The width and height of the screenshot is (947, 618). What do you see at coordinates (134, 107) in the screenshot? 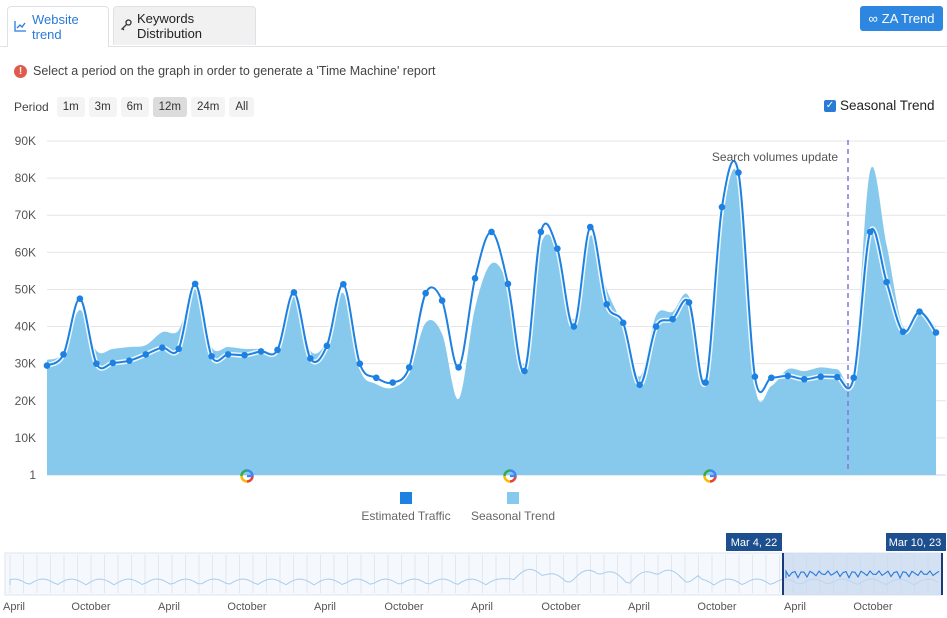
I see `period-6m-button: 6m` at bounding box center [134, 107].